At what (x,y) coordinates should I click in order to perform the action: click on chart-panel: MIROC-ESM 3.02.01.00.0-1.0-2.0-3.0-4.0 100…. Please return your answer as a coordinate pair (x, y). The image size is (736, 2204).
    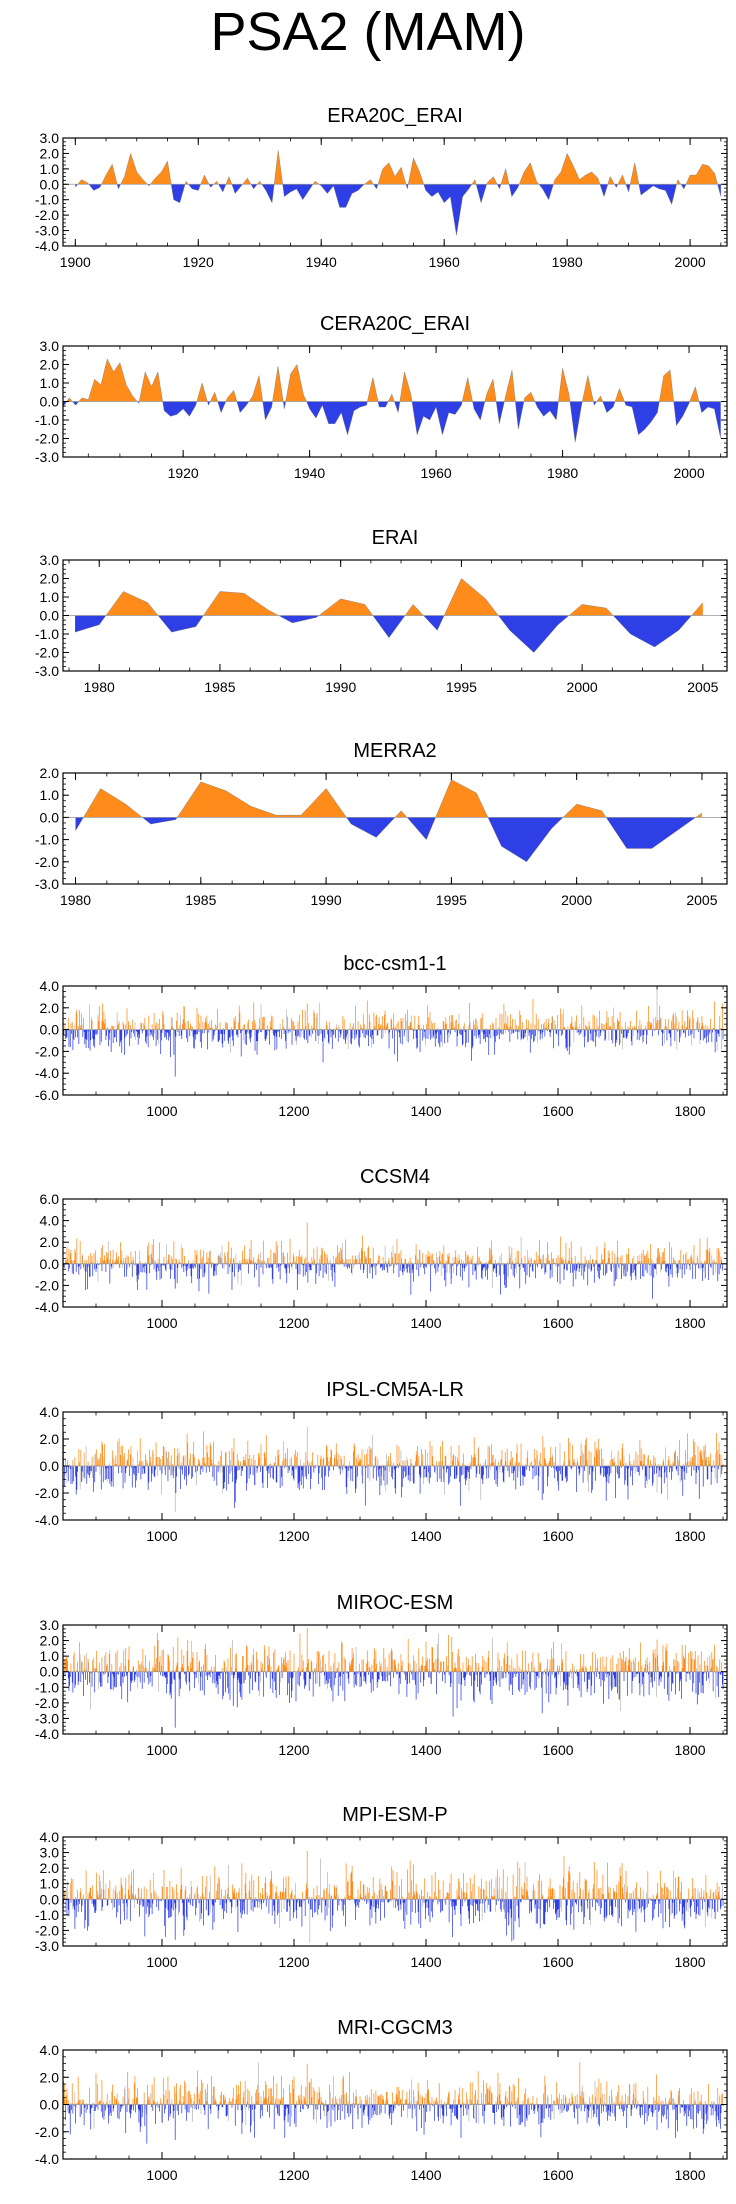
    Looking at the image, I should click on (381, 1675).